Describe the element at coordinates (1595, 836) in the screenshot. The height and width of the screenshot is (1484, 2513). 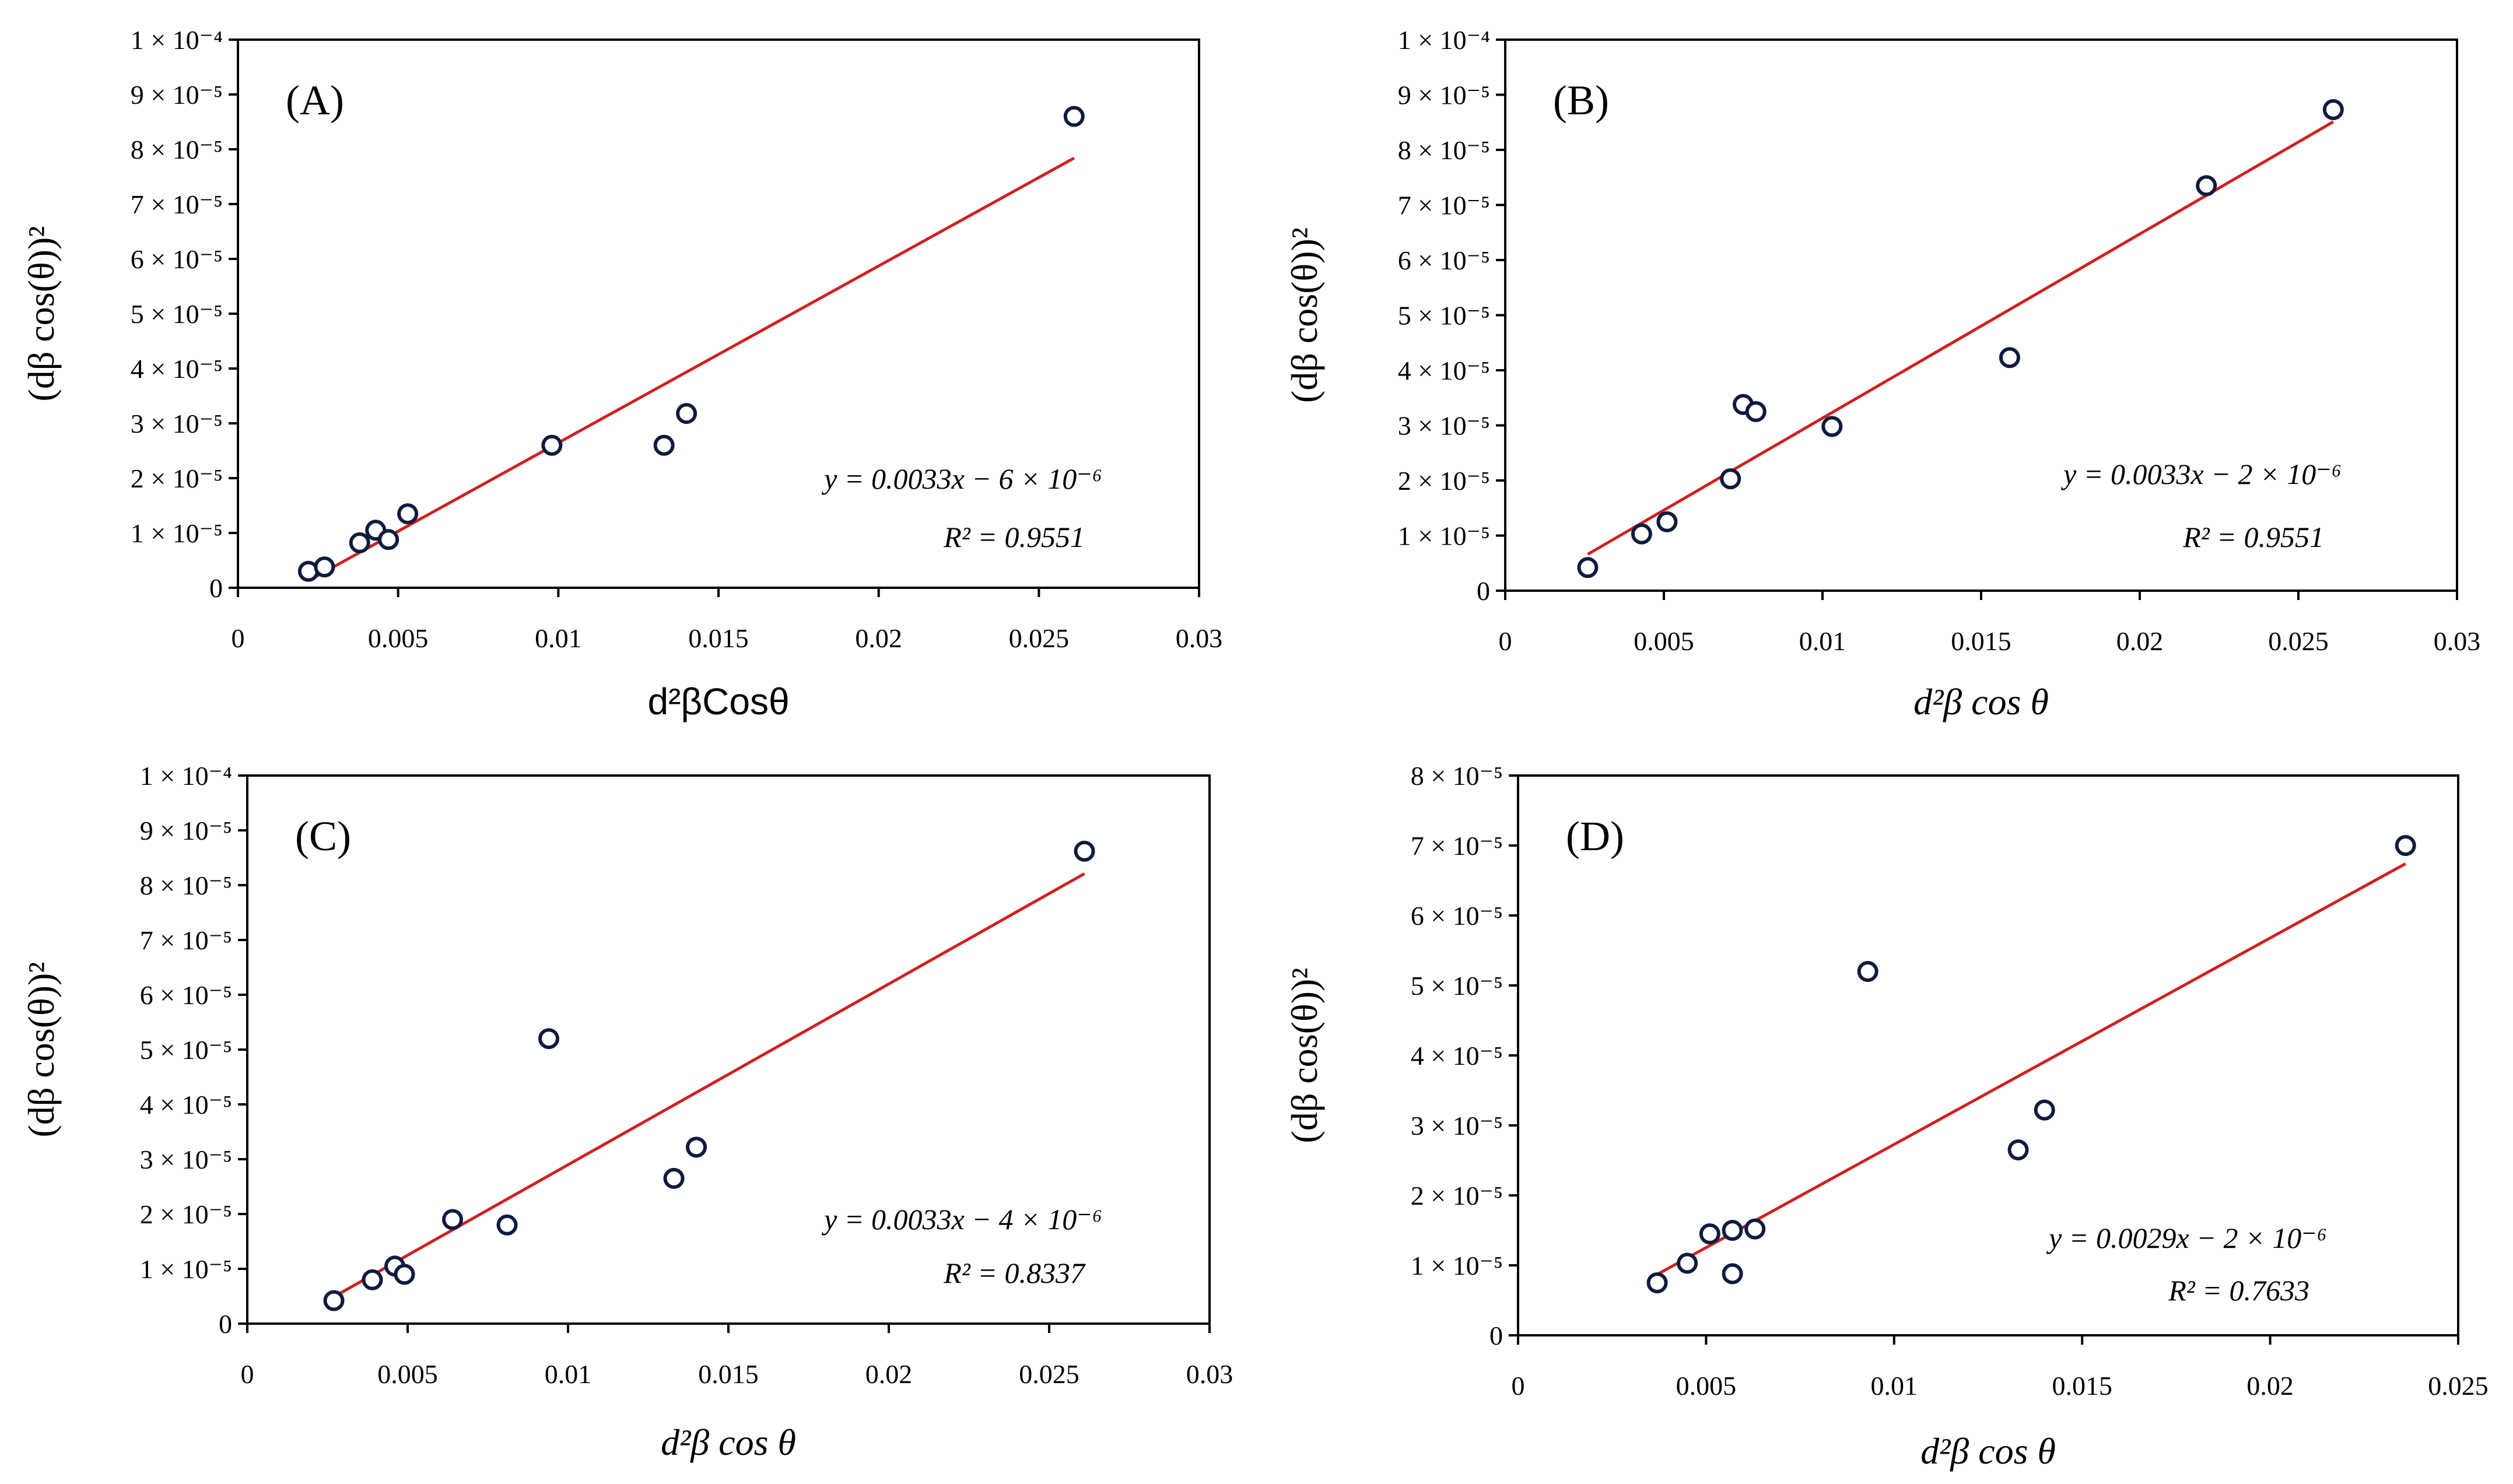
I see `panel-label-d: (D)` at that location.